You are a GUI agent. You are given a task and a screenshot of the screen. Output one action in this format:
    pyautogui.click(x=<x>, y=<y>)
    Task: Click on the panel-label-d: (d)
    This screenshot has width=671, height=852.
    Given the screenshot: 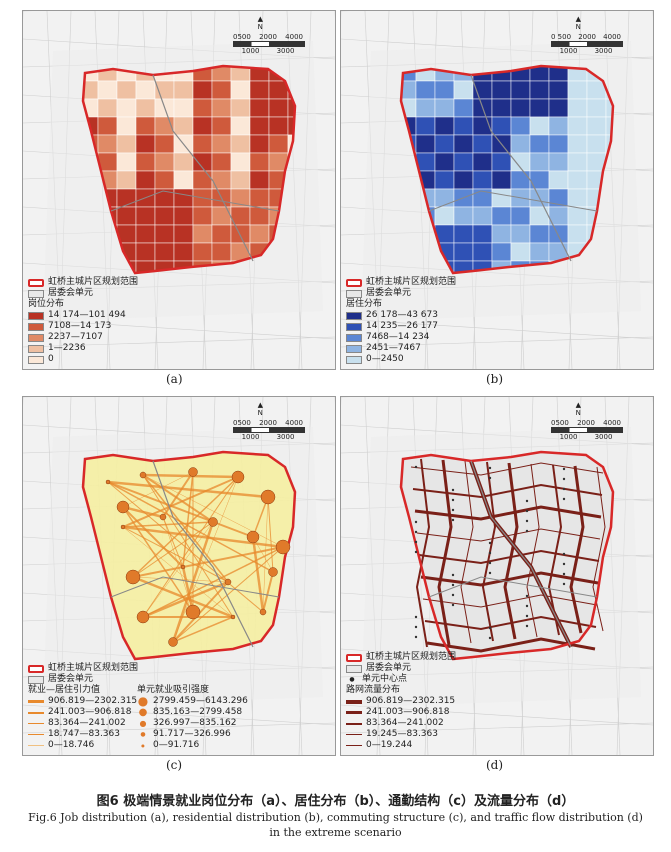 What is the action you would take?
    pyautogui.click(x=495, y=765)
    